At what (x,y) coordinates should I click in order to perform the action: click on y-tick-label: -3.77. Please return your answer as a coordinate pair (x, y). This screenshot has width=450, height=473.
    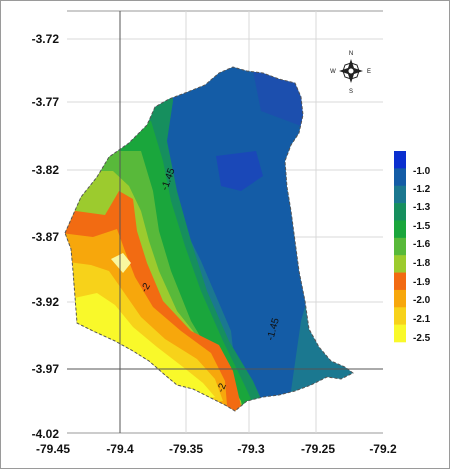
    Looking at the image, I should click on (46, 102).